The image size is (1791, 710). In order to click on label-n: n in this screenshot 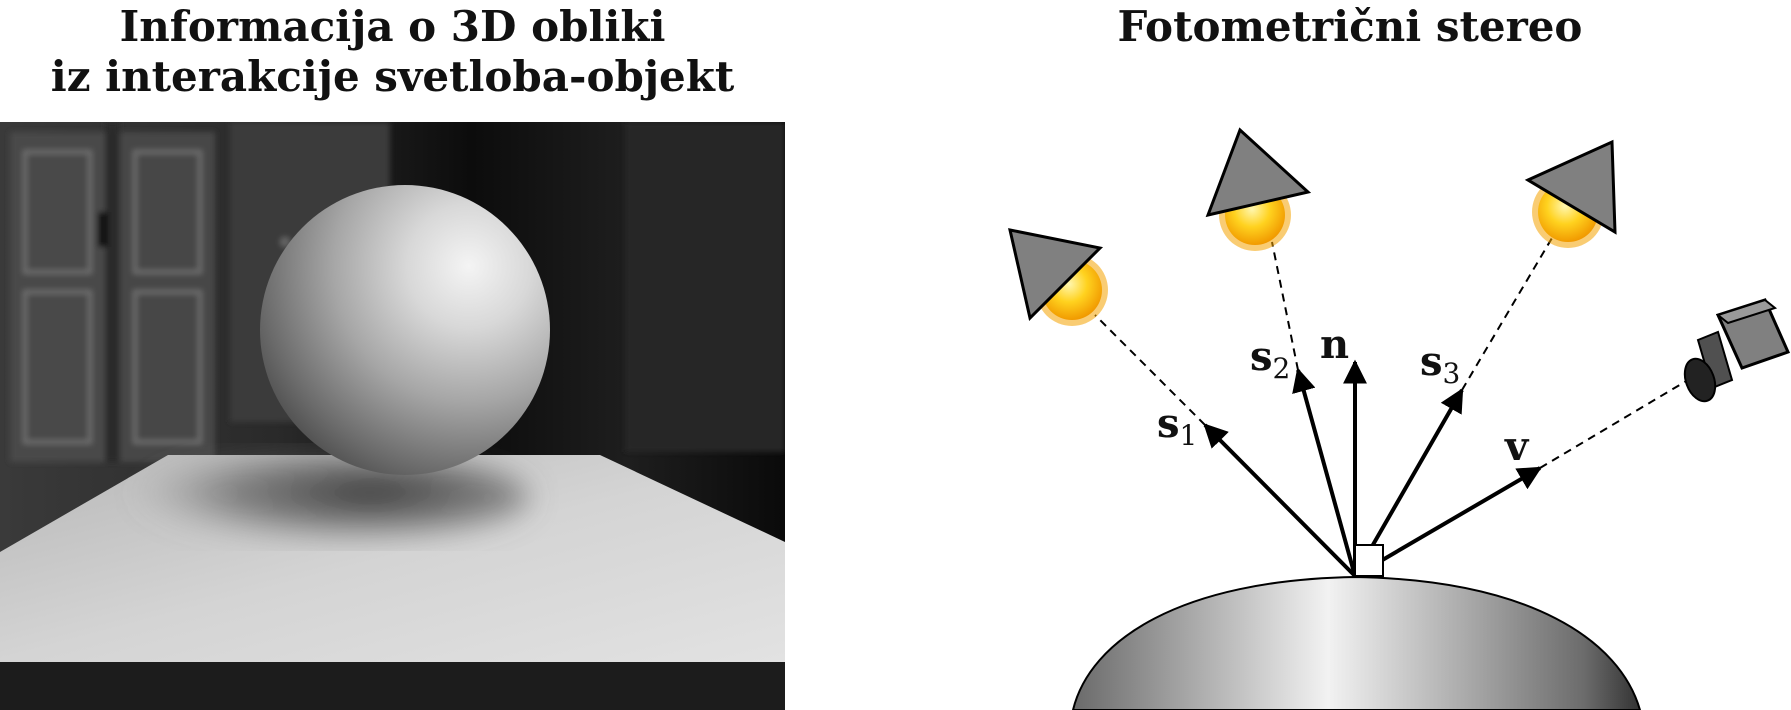, I will do `click(1334, 344)`.